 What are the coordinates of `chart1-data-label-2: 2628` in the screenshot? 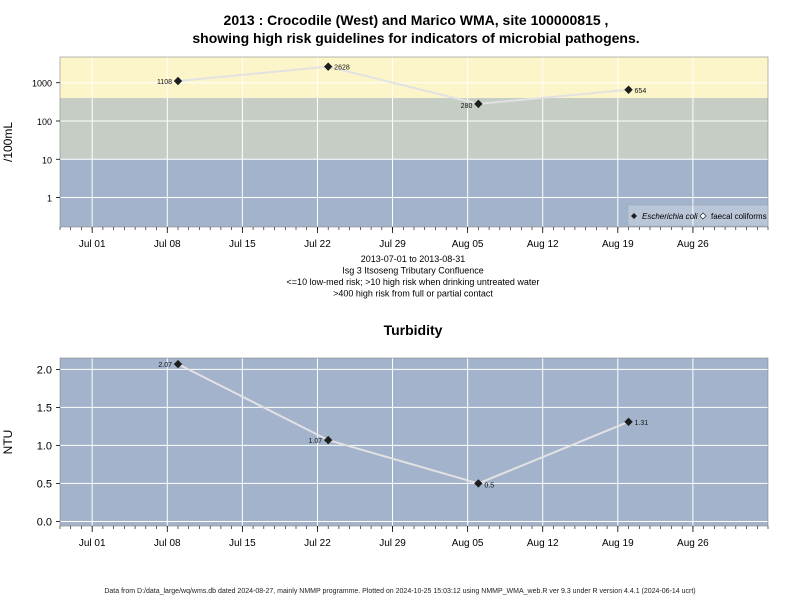 It's located at (342, 68).